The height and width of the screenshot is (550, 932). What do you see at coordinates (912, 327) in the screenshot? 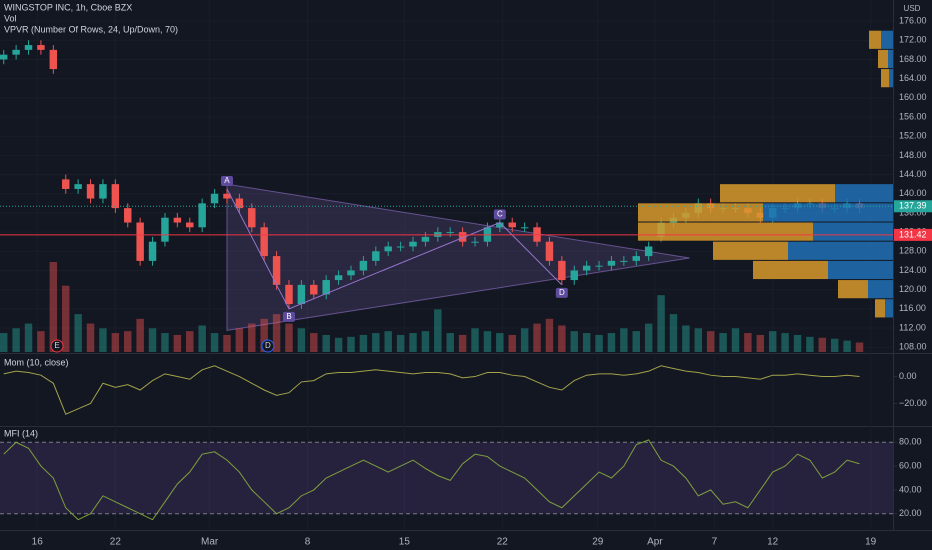
I see `y-tick-label: 112.00` at bounding box center [912, 327].